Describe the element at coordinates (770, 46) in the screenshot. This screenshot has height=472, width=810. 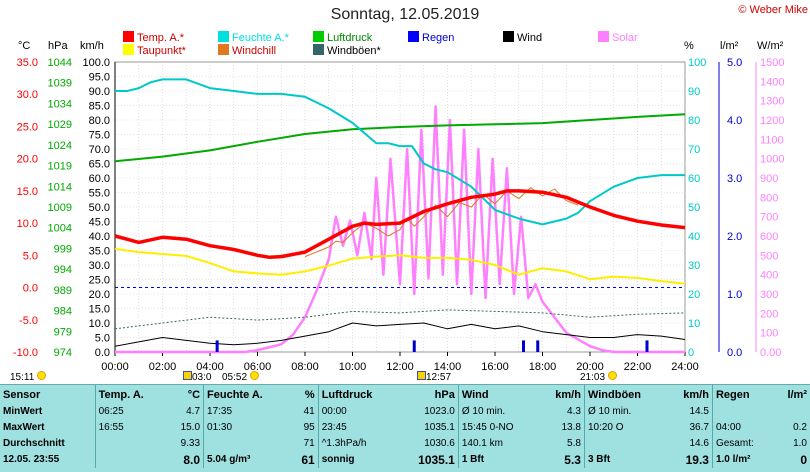
I see `solar-axis-title: W/m²` at that location.